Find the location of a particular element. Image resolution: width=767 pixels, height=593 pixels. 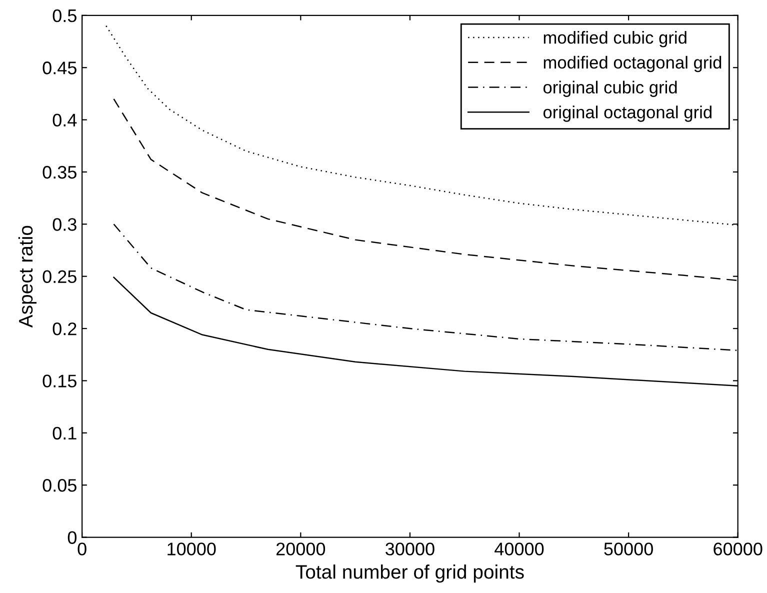

x-tick-label: 0 is located at coordinates (82, 549).